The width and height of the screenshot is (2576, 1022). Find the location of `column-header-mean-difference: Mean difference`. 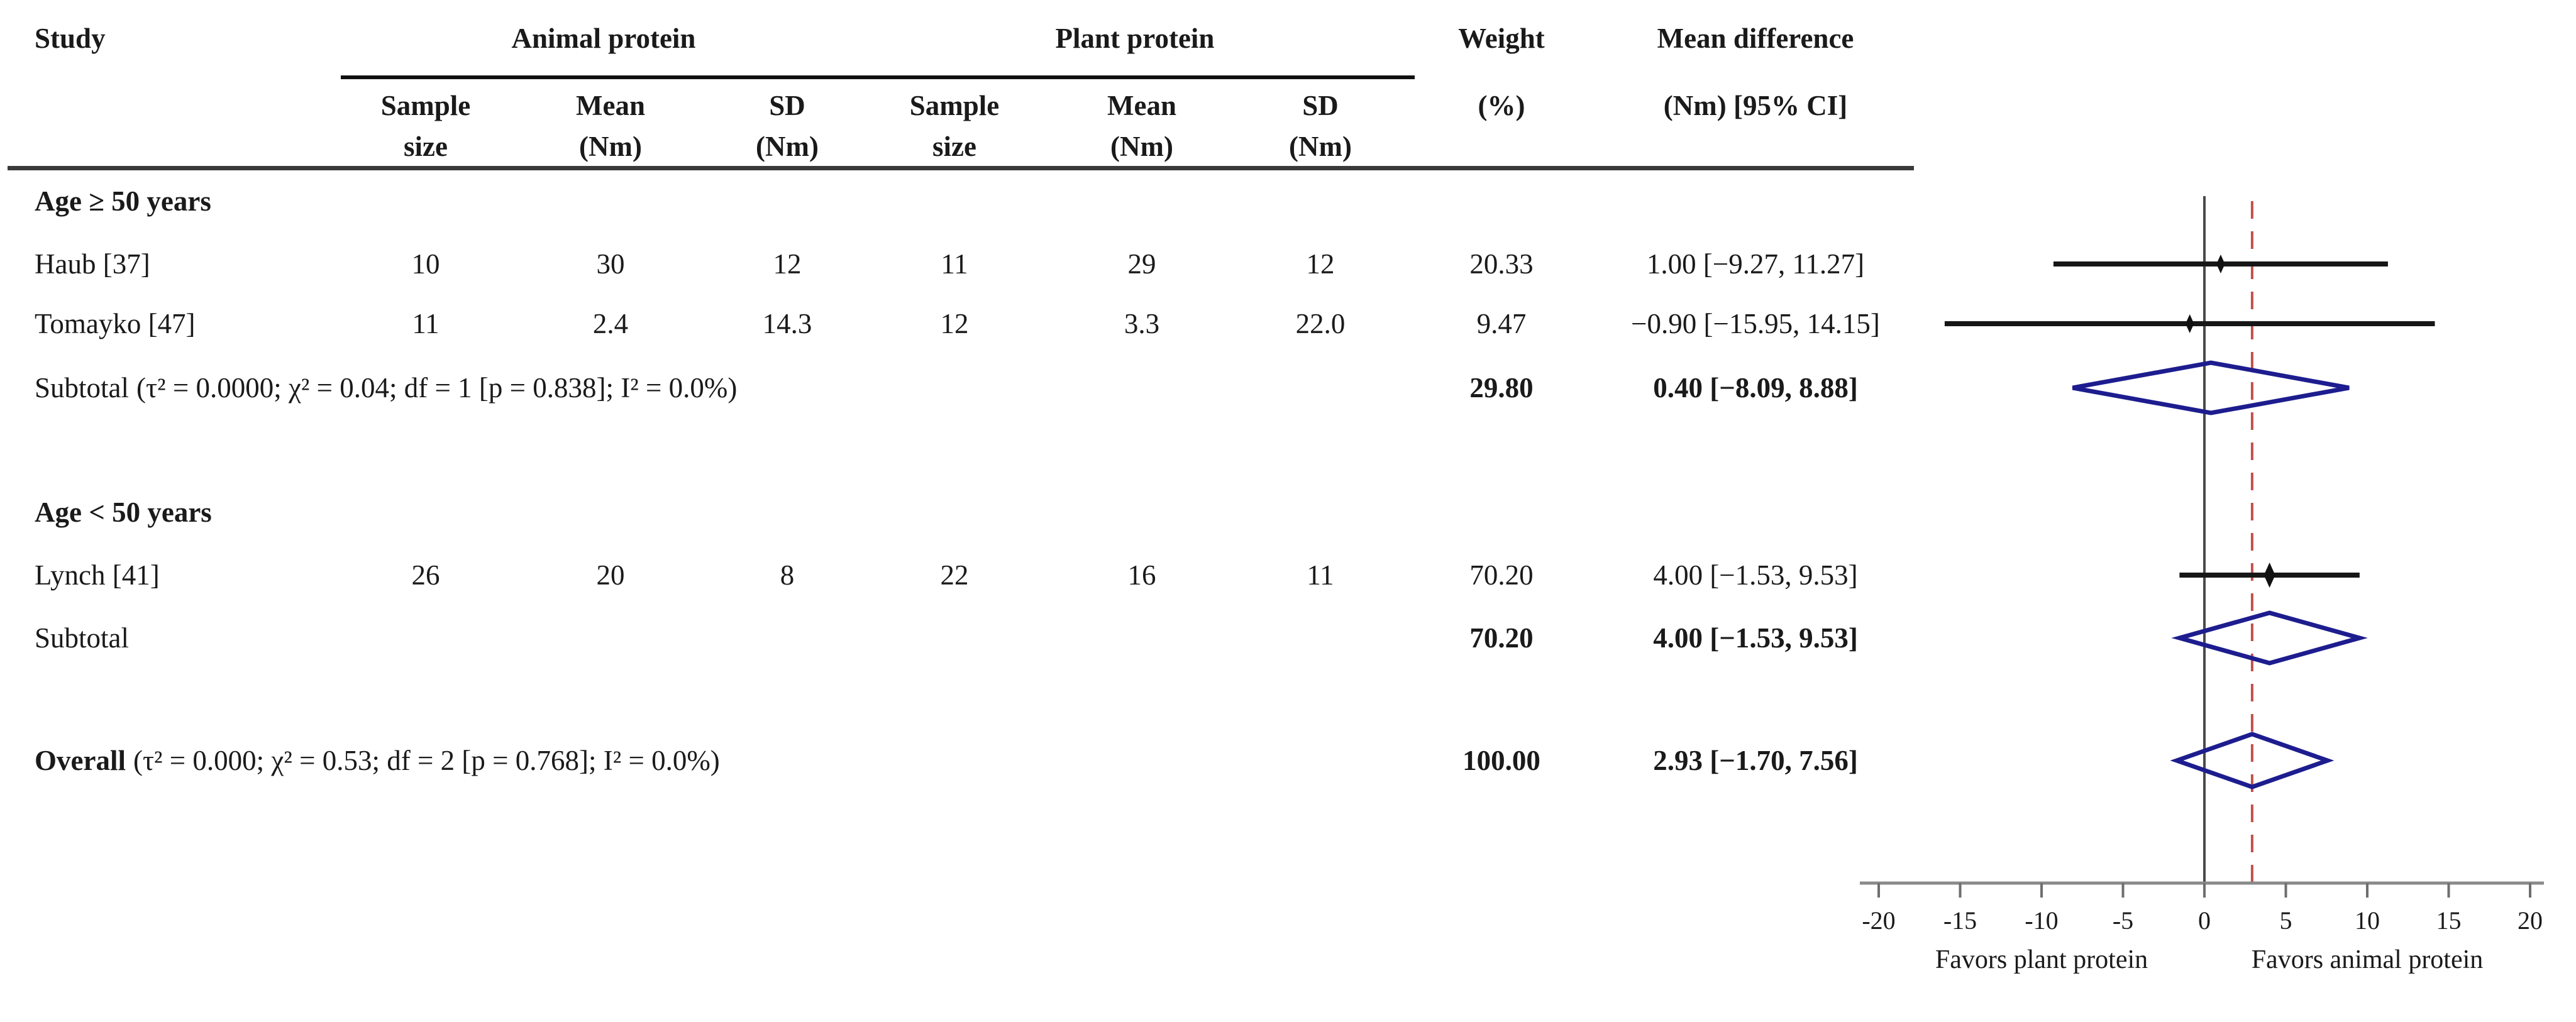

column-header-mean-difference: Mean difference is located at coordinates (1755, 38).